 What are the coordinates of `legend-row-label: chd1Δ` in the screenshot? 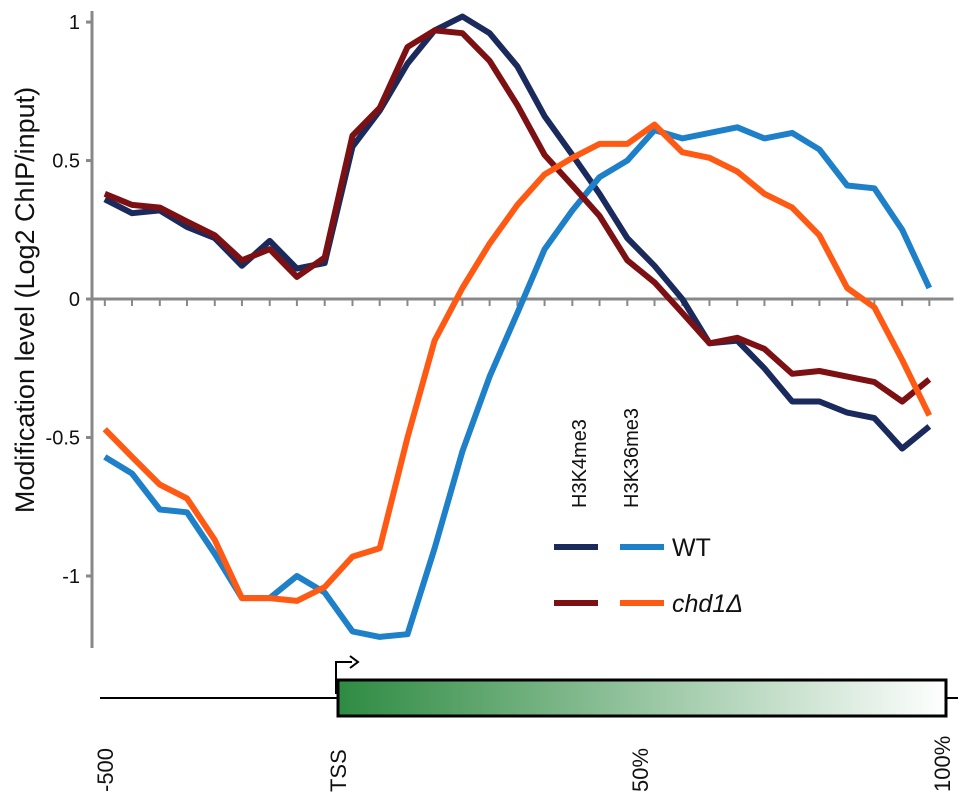 It's located at (707, 604).